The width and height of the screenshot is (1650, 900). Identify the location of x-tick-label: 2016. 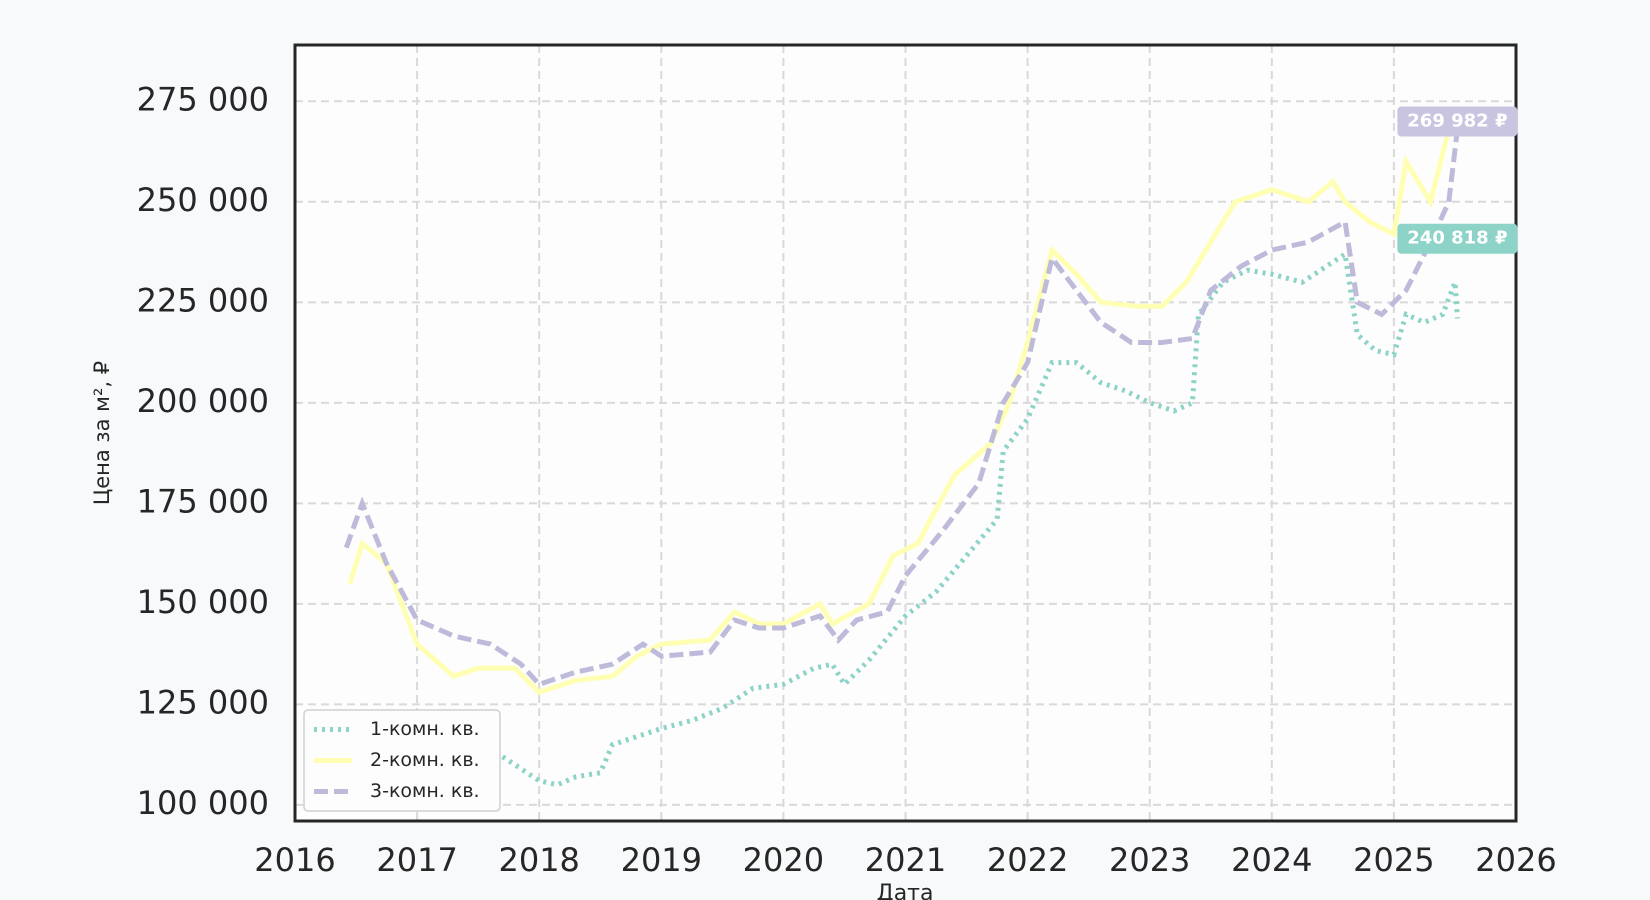
(294, 860).